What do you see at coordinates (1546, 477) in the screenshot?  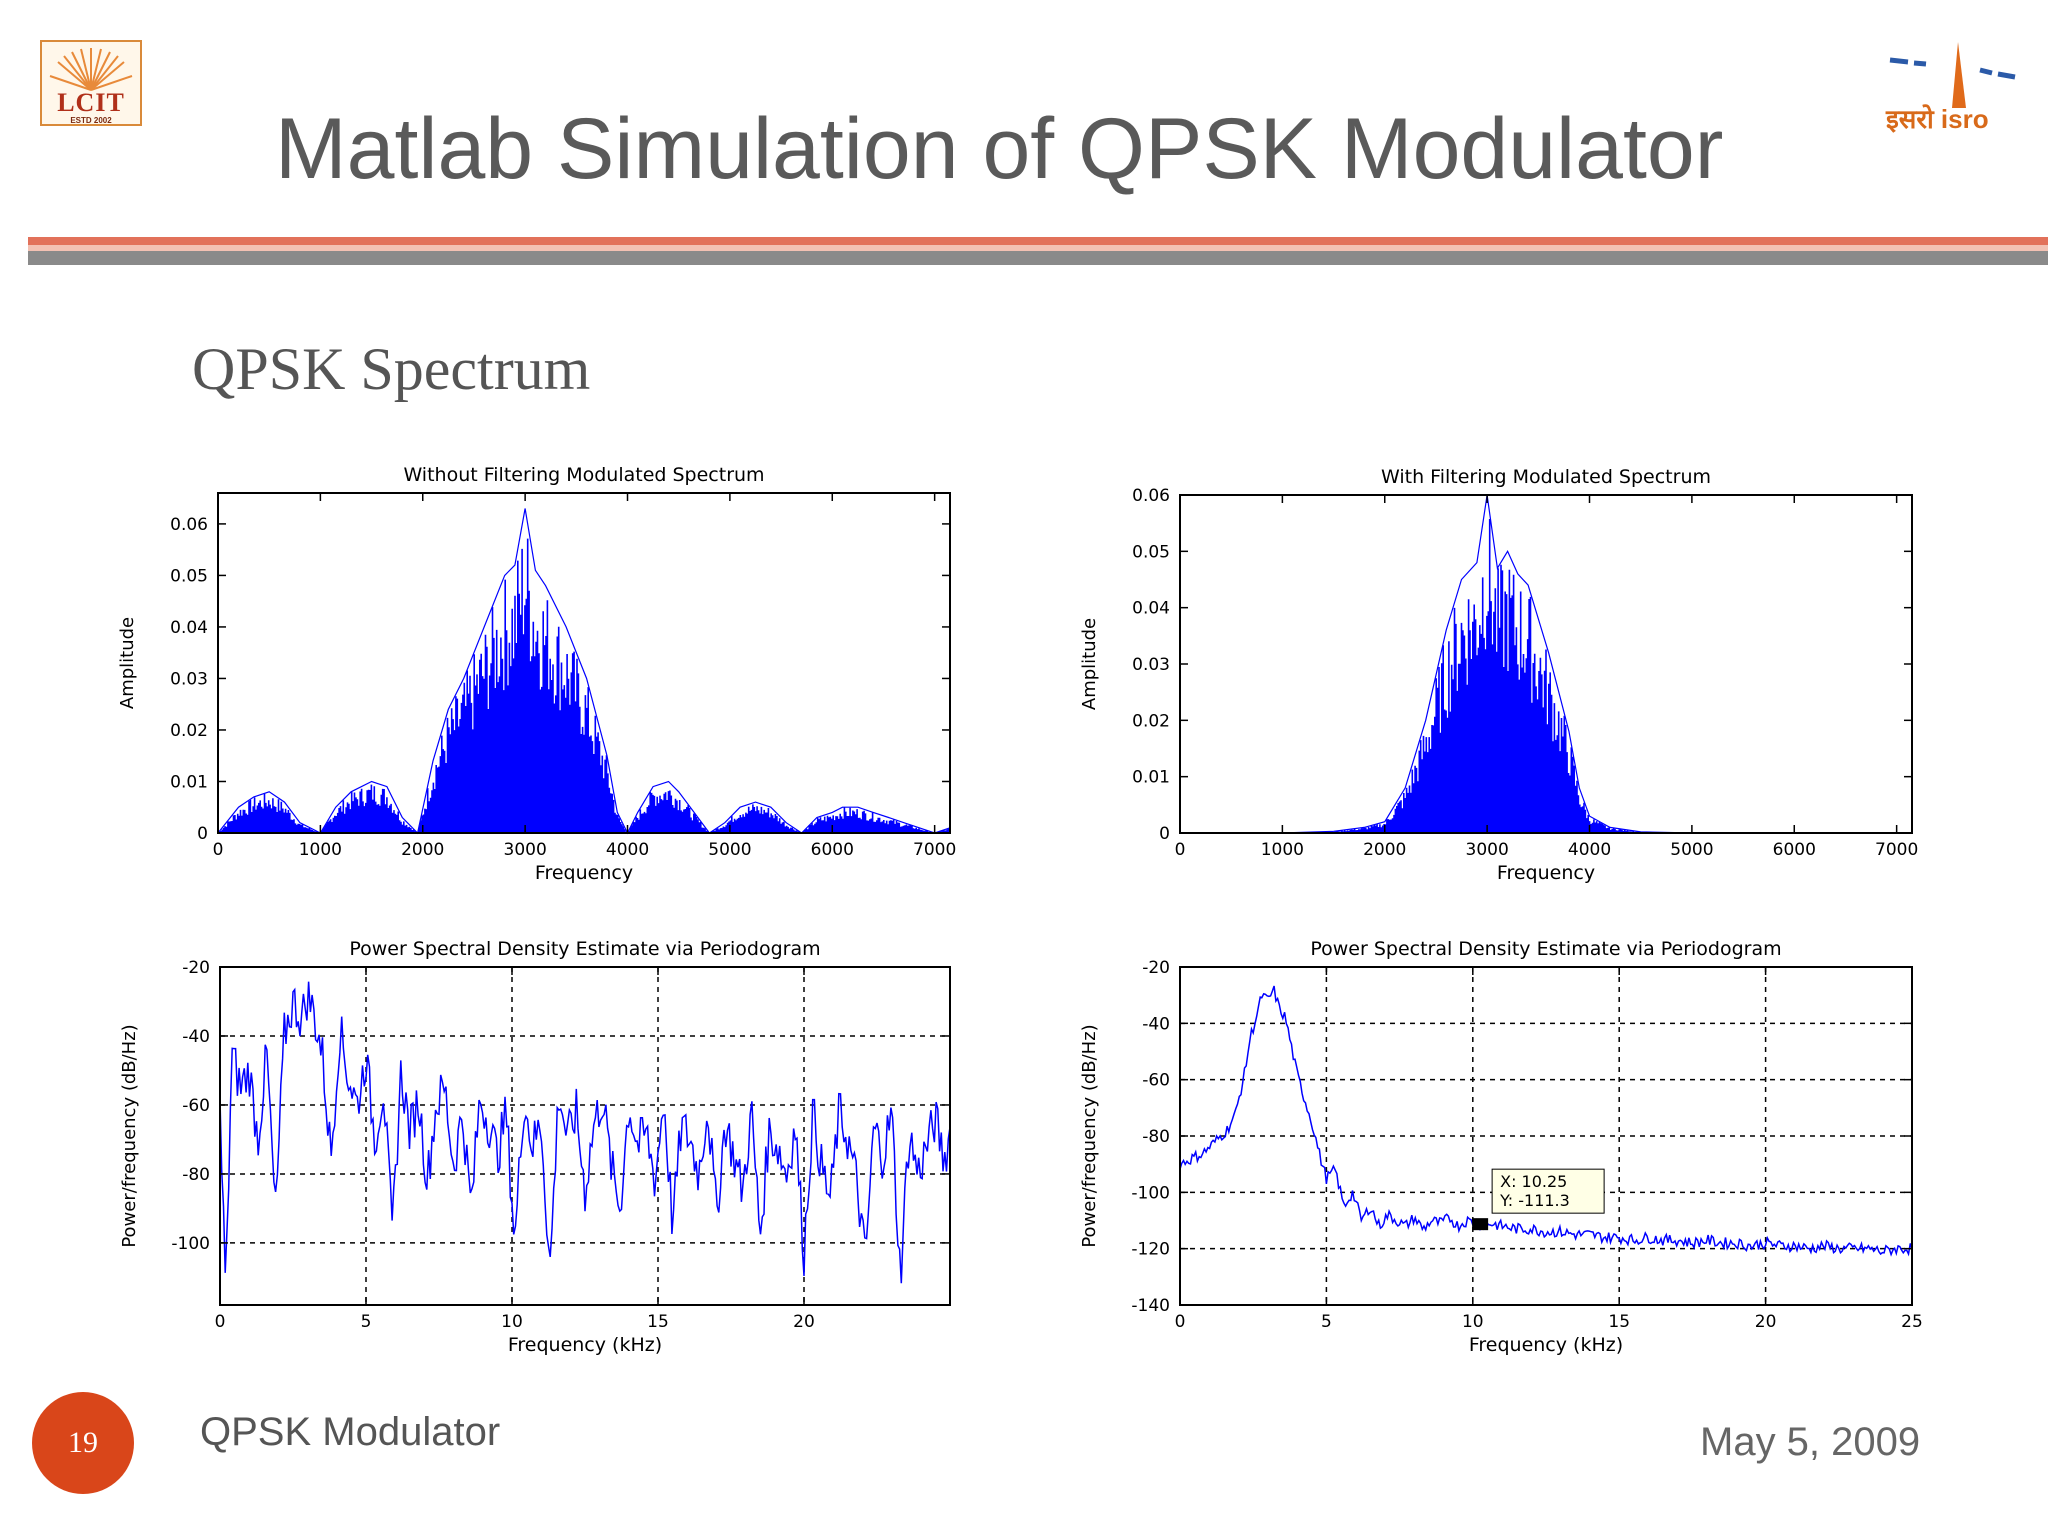 I see `chart-title: With Filtering Modulated Spectrum` at bounding box center [1546, 477].